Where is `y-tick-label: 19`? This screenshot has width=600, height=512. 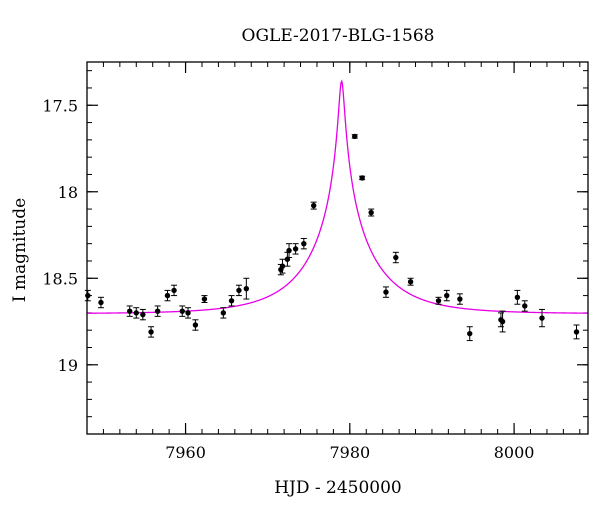
y-tick-label: 19 is located at coordinates (68, 365).